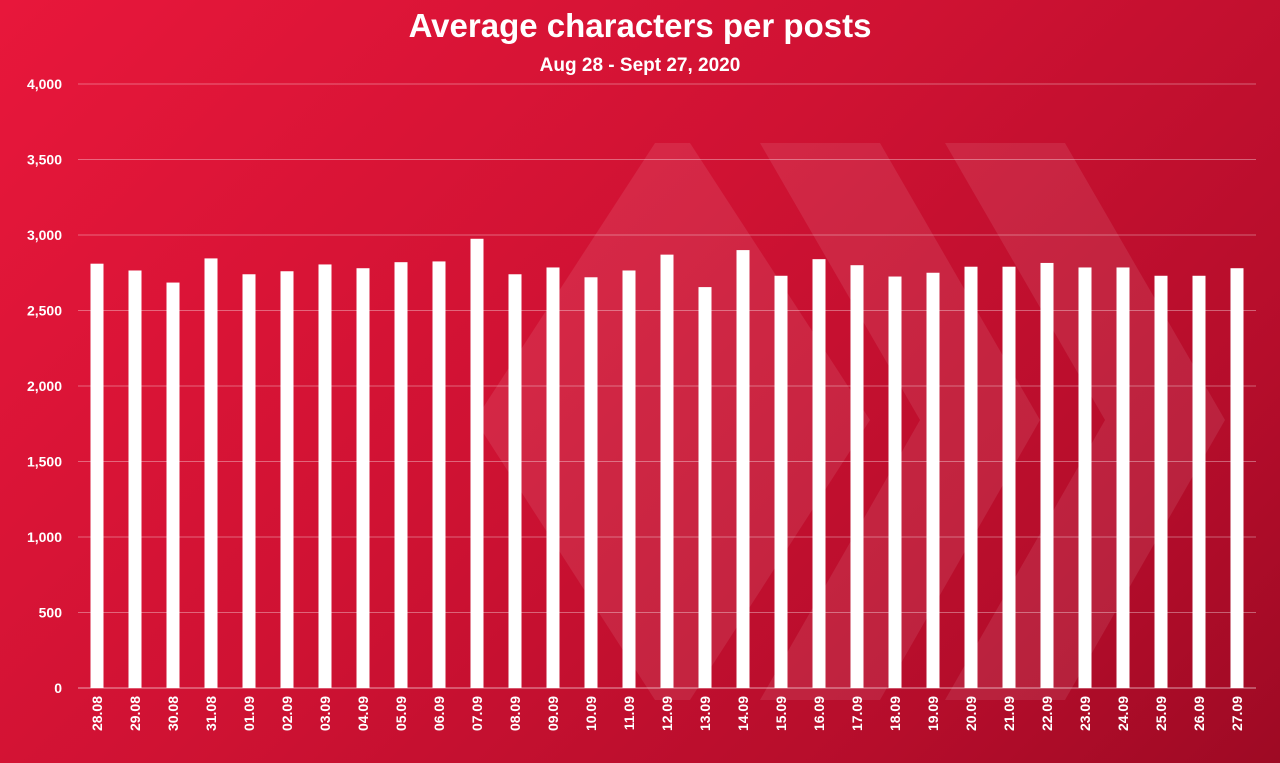  What do you see at coordinates (515, 481) in the screenshot?
I see `bar-08.09` at bounding box center [515, 481].